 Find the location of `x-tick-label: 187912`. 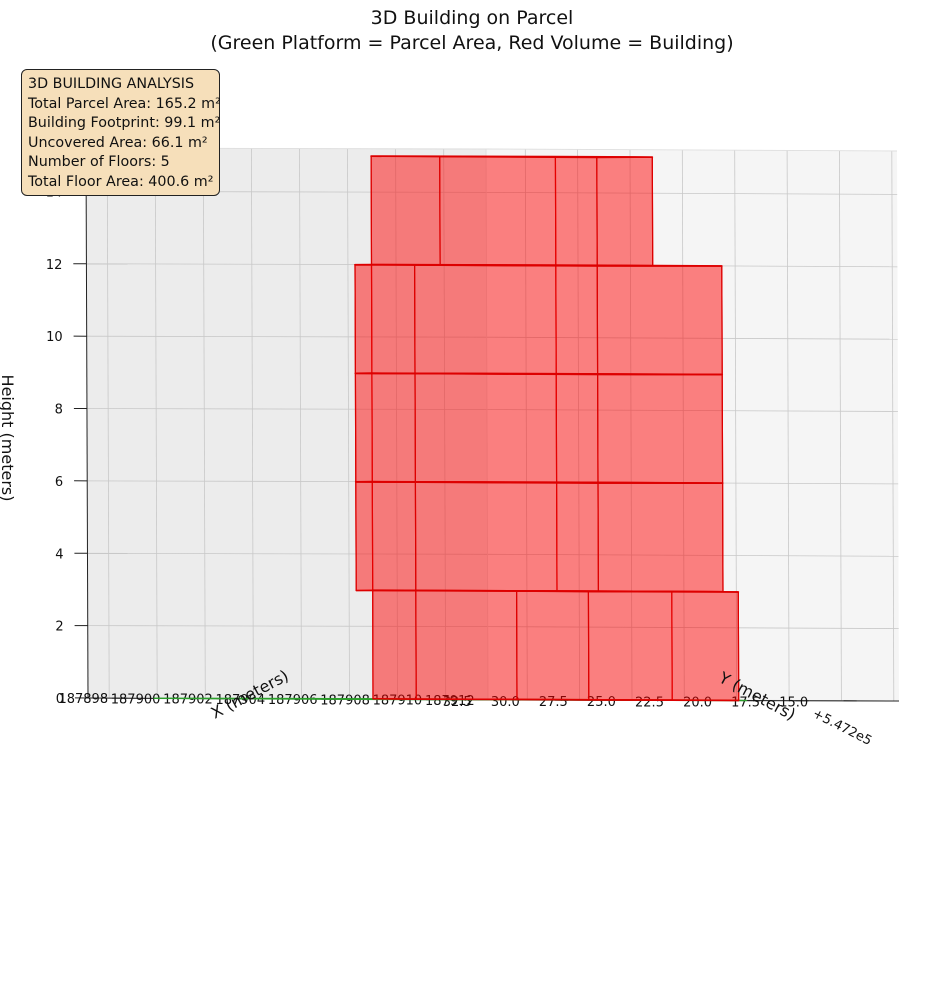

x-tick-label: 187912 is located at coordinates (450, 701).